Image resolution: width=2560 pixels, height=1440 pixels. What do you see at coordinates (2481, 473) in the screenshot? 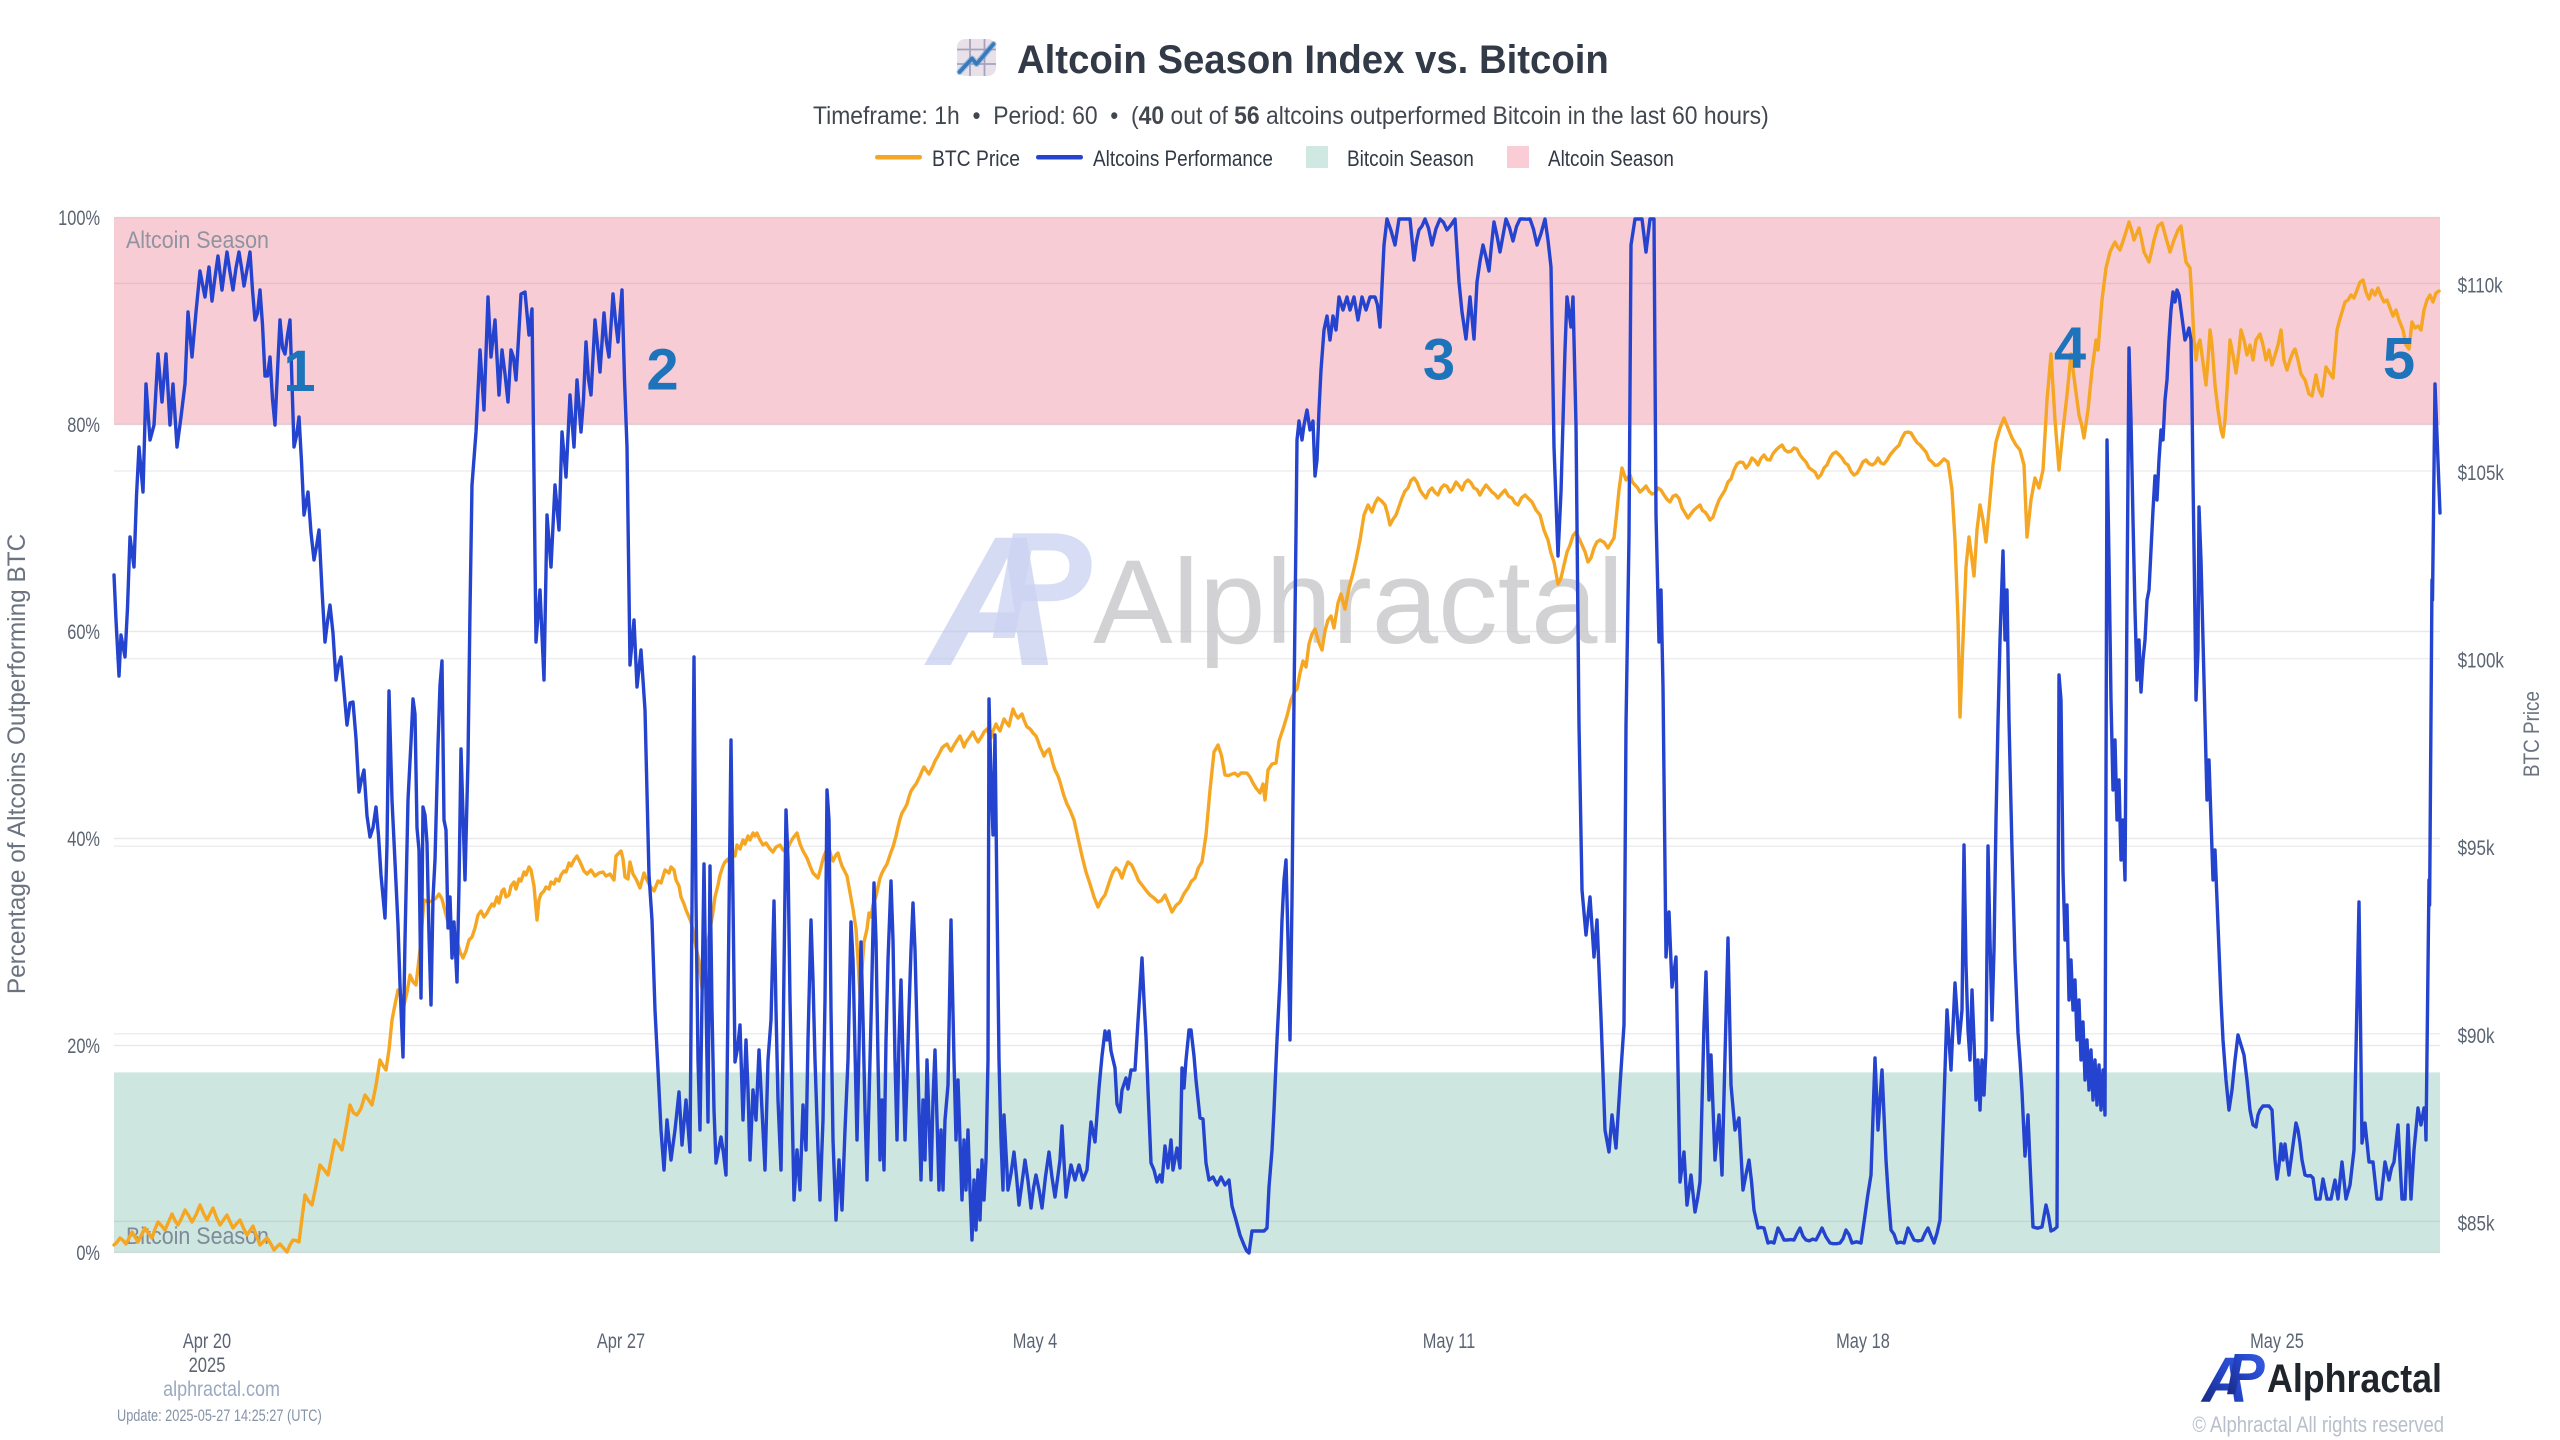
I see `svg-text: $105k` at bounding box center [2481, 473].